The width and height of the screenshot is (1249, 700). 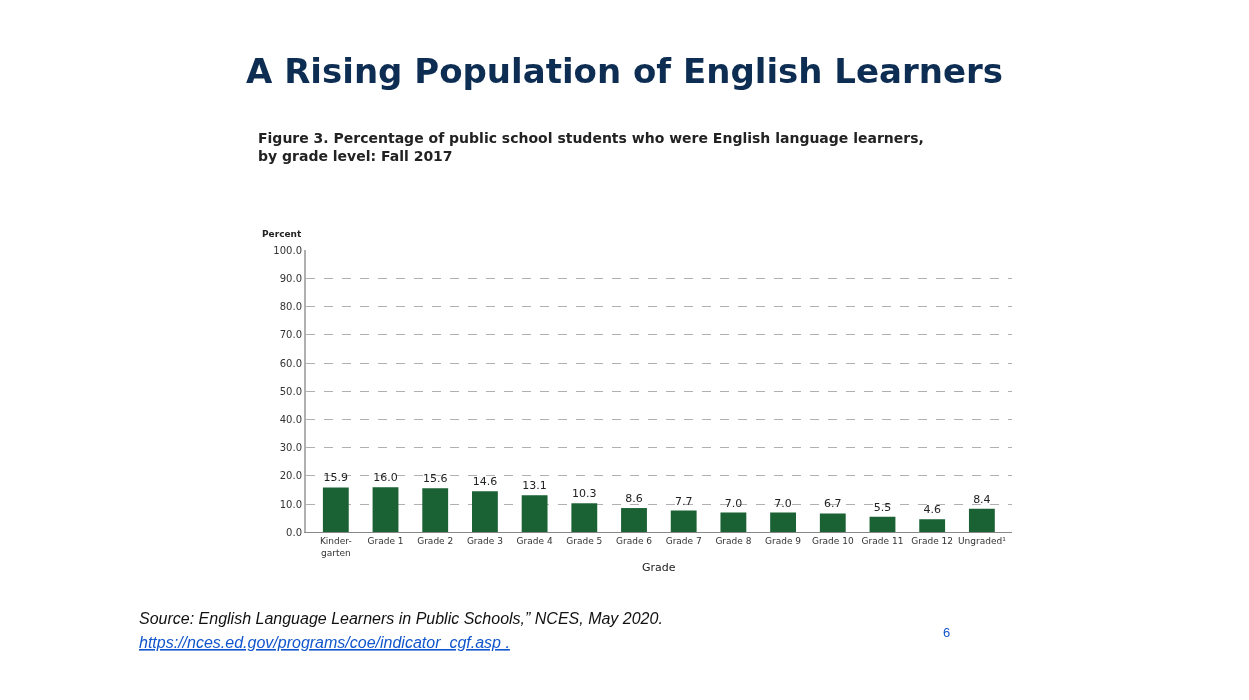 What do you see at coordinates (324, 642) in the screenshot?
I see `text: https://nces.ed.gov/programs/coe/indicator_cgf.asp .` at bounding box center [324, 642].